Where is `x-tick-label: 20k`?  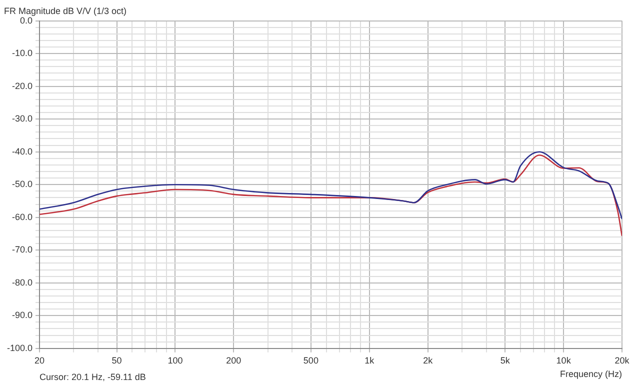 x-tick-label: 20k is located at coordinates (622, 360).